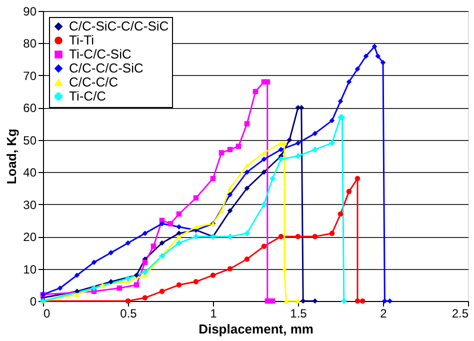  Describe the element at coordinates (30, 43) in the screenshot. I see `y-tick-label: 80` at that location.